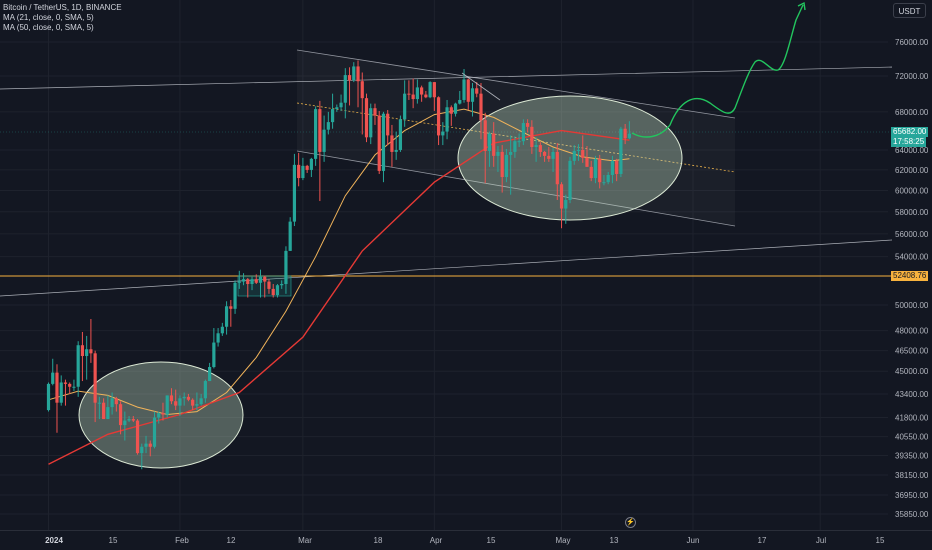 The width and height of the screenshot is (932, 550). What do you see at coordinates (48, 27) in the screenshot?
I see `ma50-legend: MA (50, close, 0, SMA, 5)` at bounding box center [48, 27].